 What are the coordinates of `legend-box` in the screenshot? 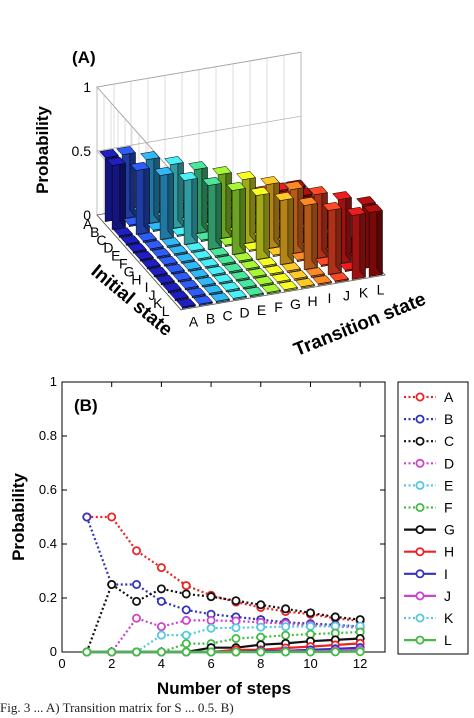 It's located at (433, 518).